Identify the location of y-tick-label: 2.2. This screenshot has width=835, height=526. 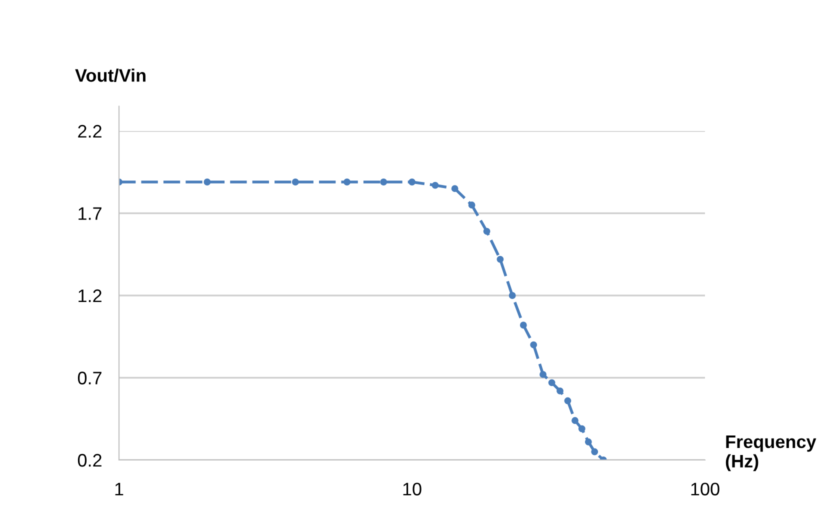
(90, 131).